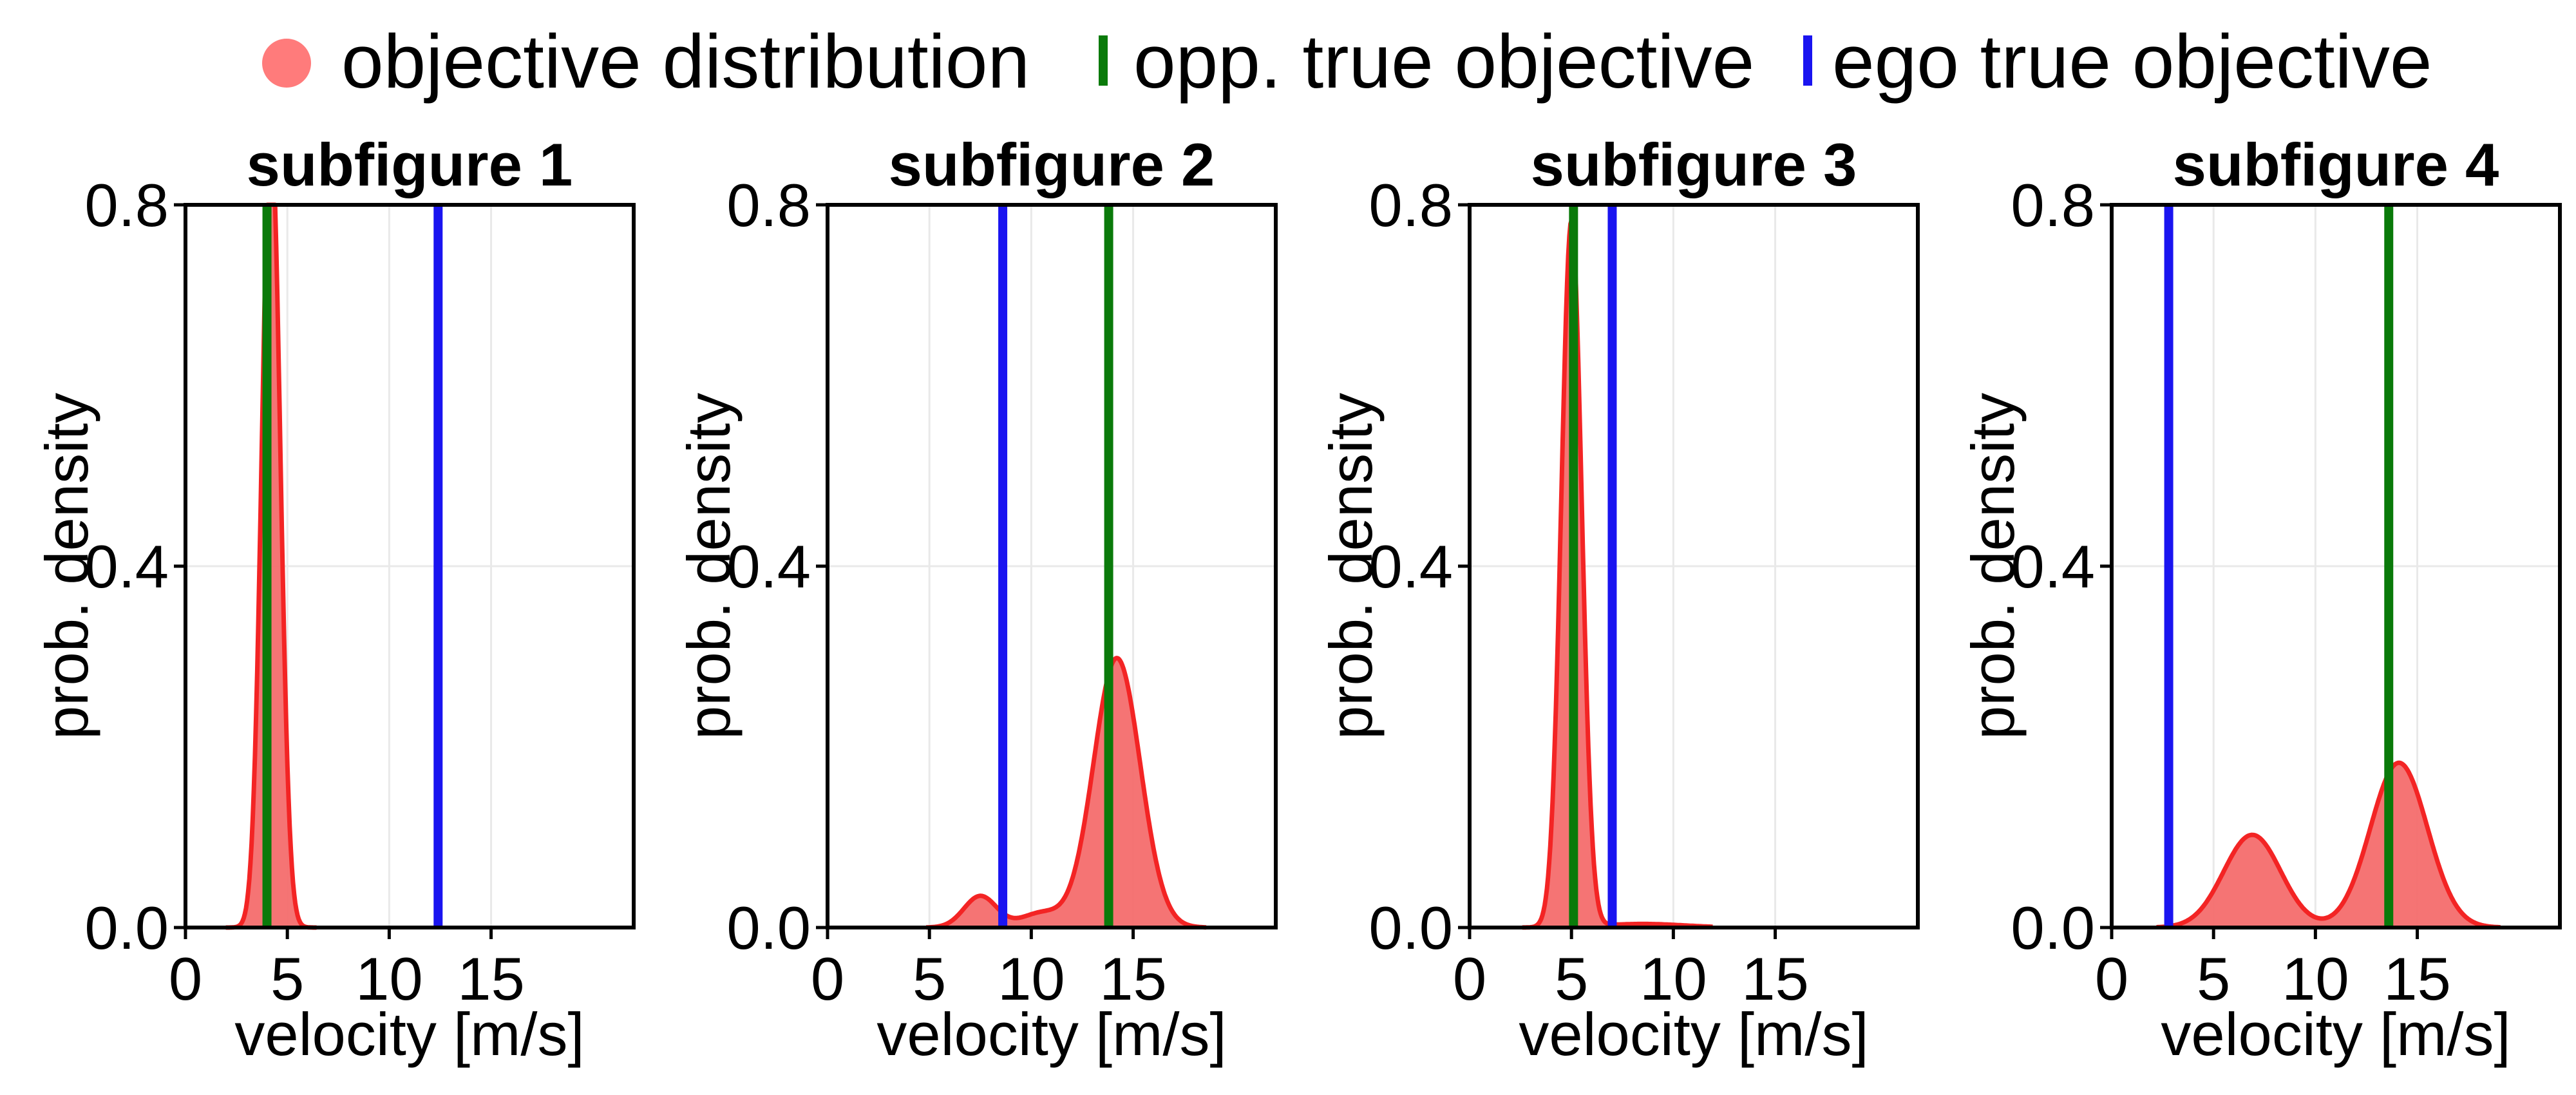  I want to click on legend-opp-marker, so click(1103, 60).